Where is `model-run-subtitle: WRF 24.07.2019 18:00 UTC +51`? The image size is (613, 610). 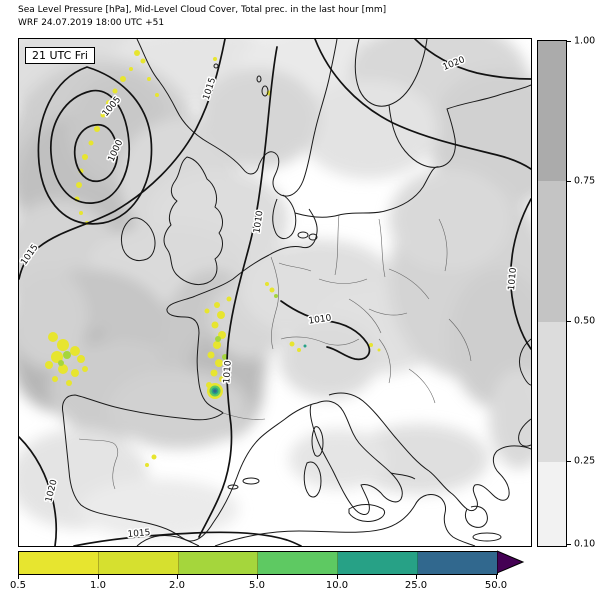 model-run-subtitle: WRF 24.07.2019 18:00 UTC +51 is located at coordinates (91, 23).